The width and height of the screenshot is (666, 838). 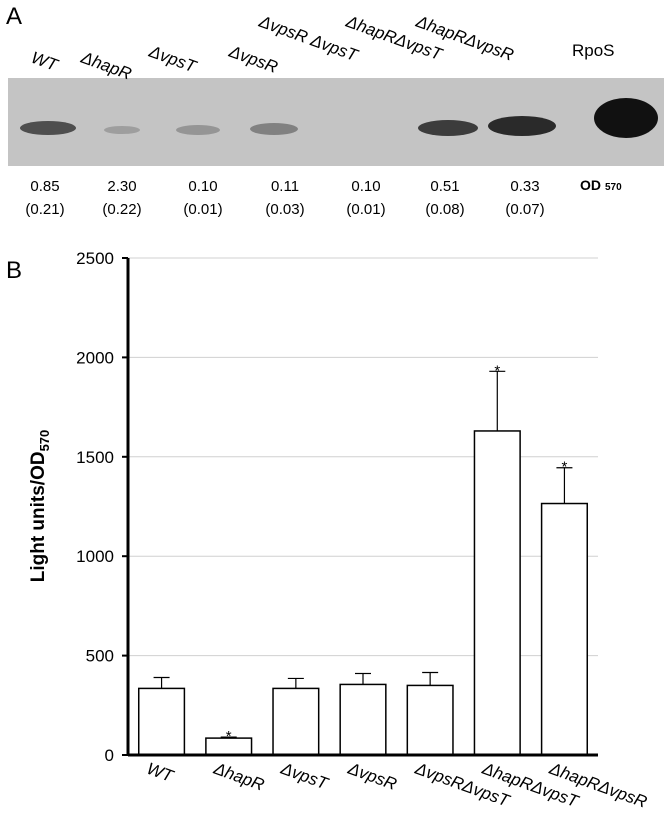 What do you see at coordinates (45, 61) in the screenshot?
I see `lane-label: WT` at bounding box center [45, 61].